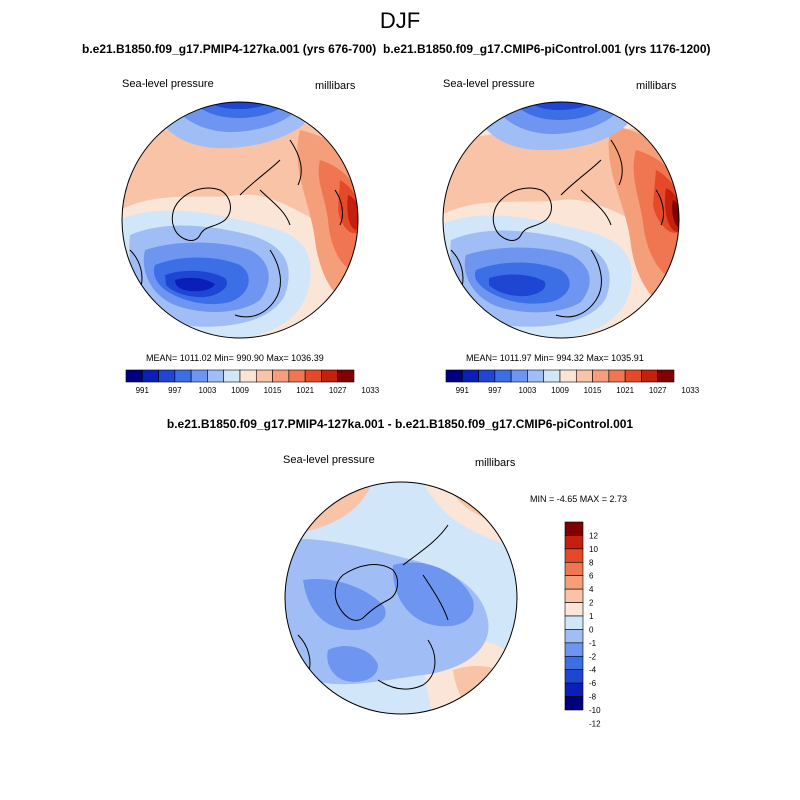 This screenshot has width=800, height=800. I want to click on diff-colorbar-label: 12, so click(593, 535).